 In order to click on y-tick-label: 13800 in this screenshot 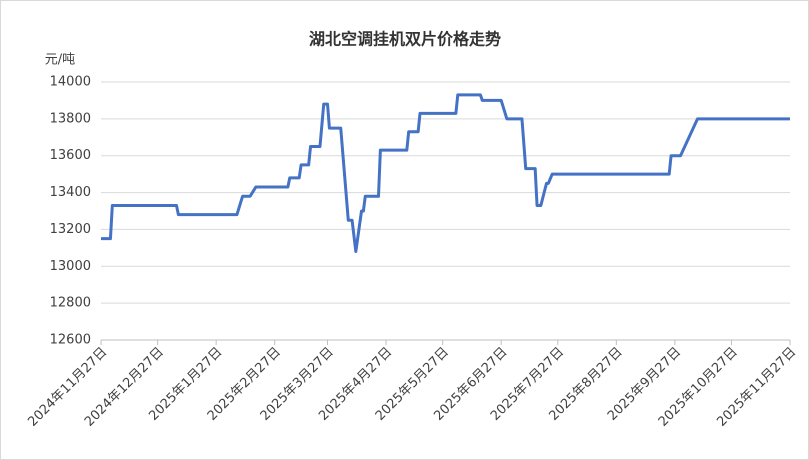, I will do `click(70, 118)`.